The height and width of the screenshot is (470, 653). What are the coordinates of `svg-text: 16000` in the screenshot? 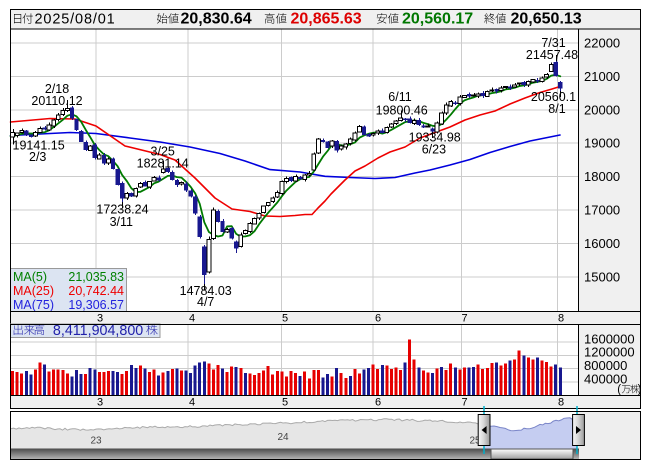 It's located at (602, 243).